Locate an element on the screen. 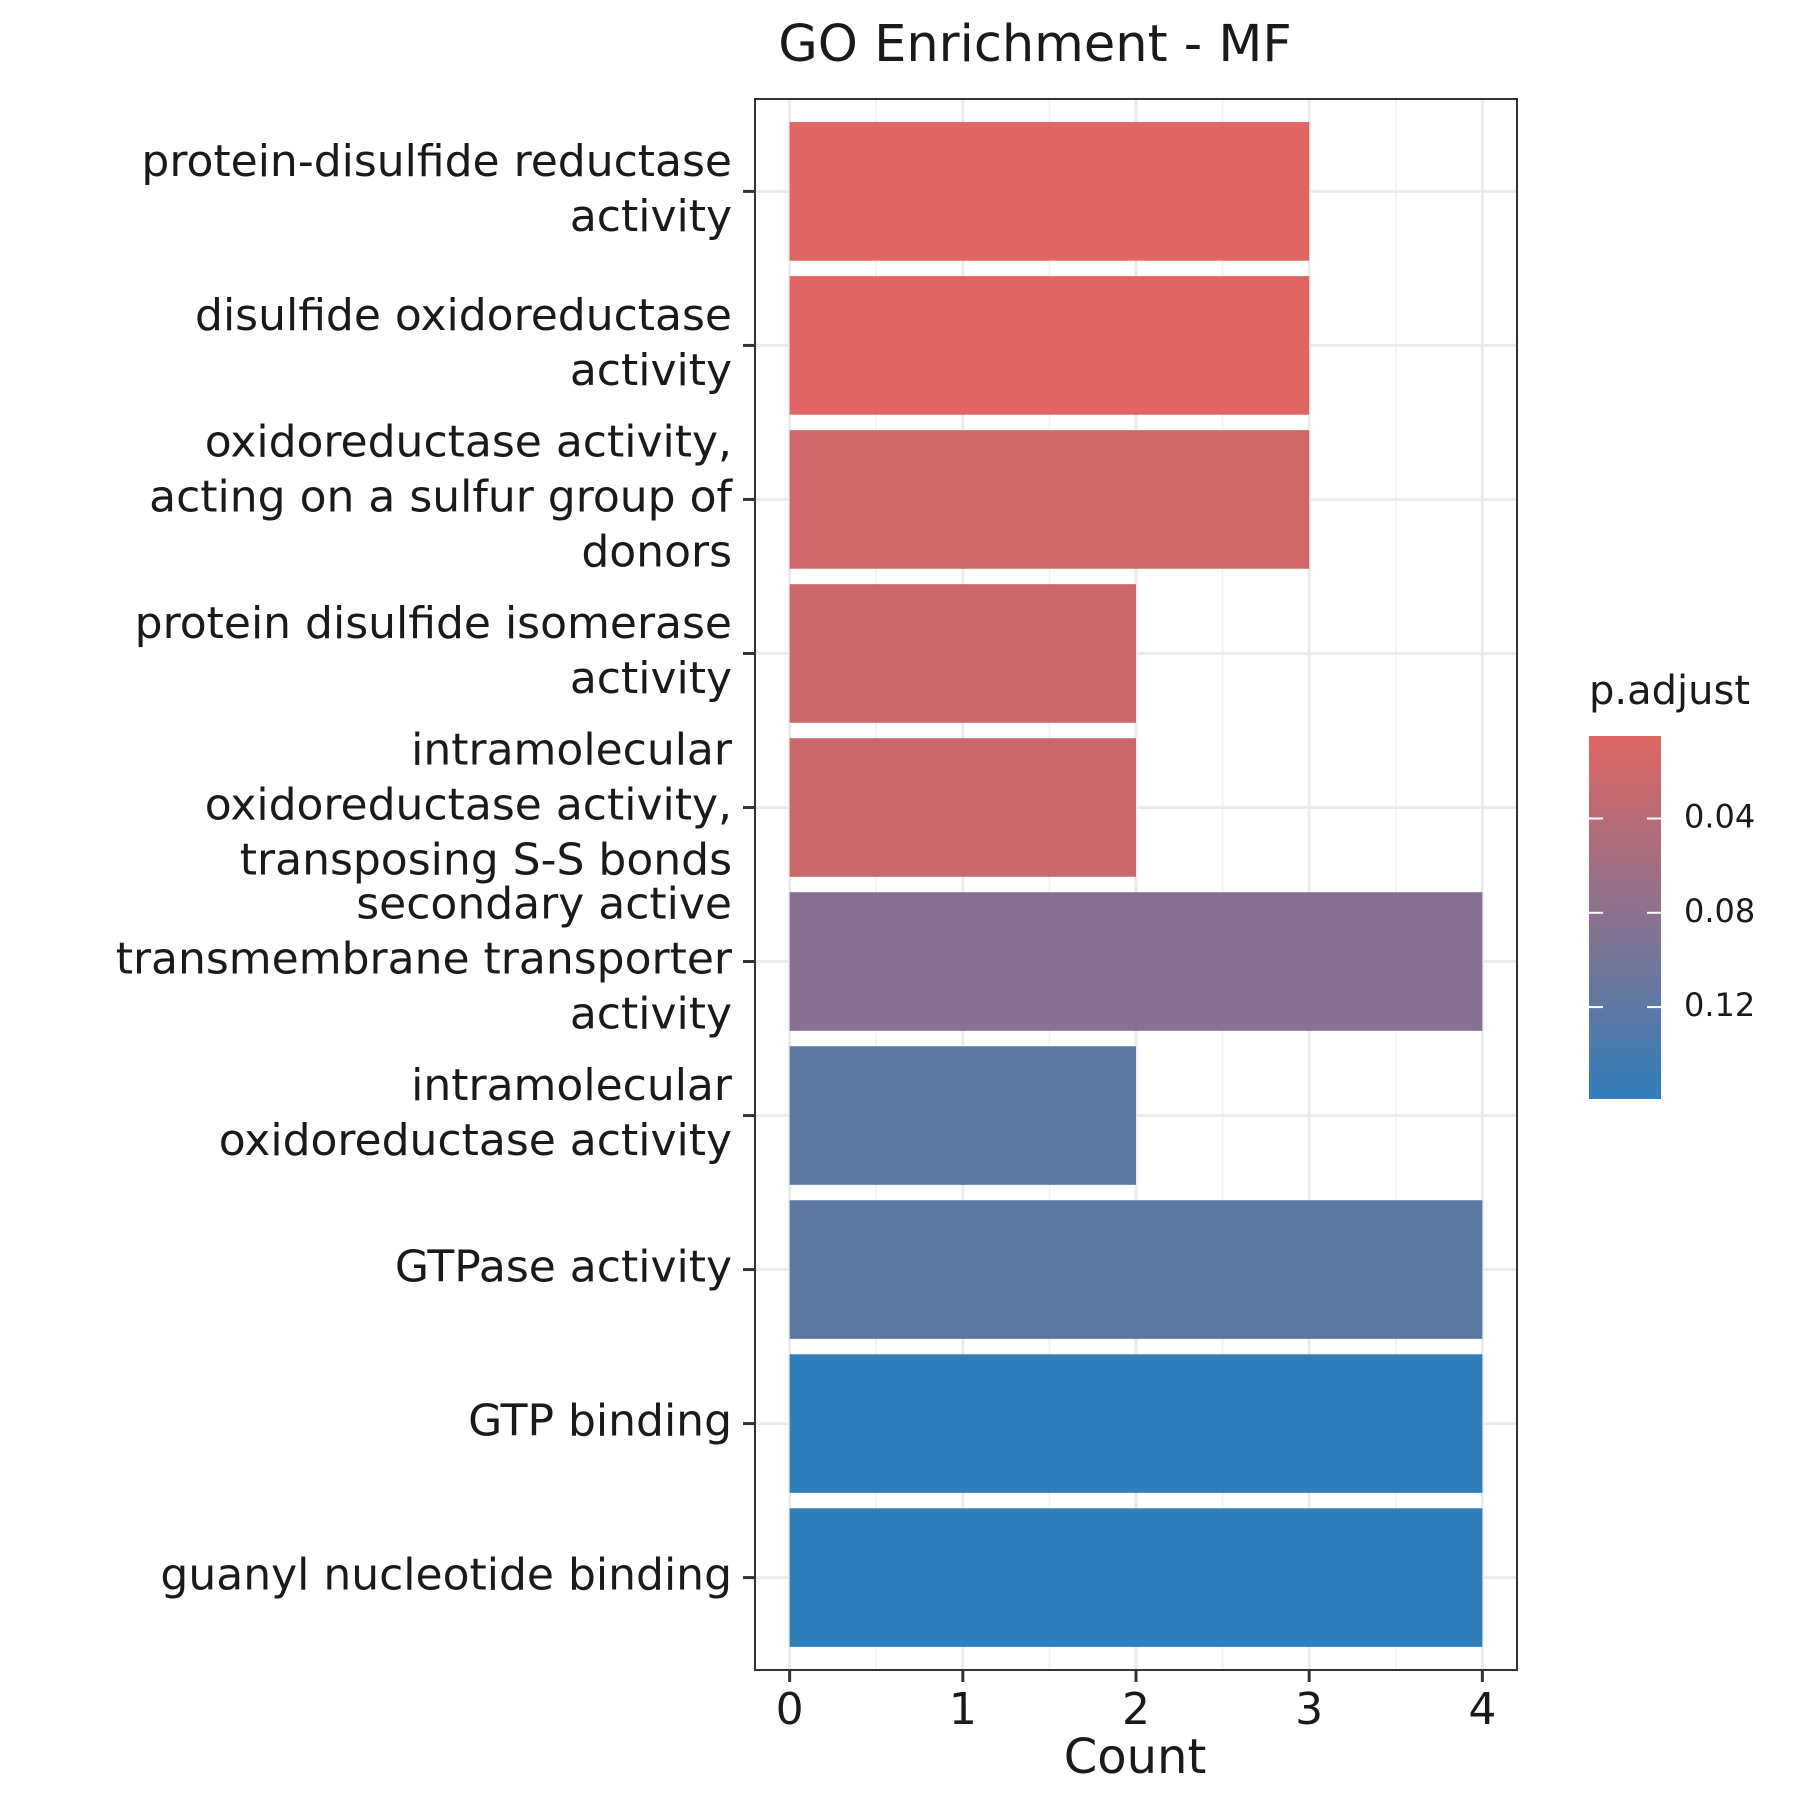  y-tick-label: disulfide oxidoreductase activity is located at coordinates (463, 343).